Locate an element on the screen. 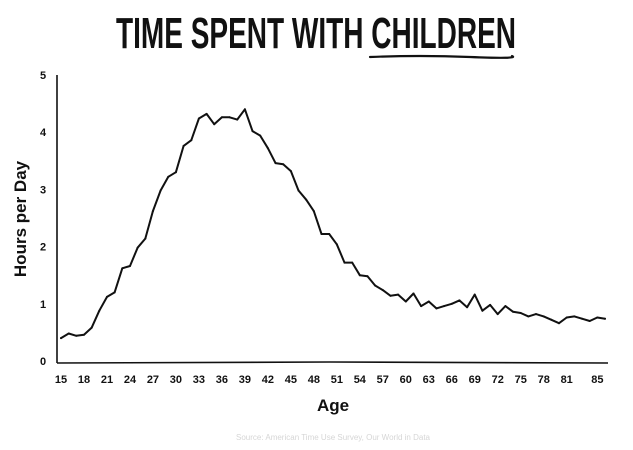  x-tick-label: 60 is located at coordinates (406, 380).